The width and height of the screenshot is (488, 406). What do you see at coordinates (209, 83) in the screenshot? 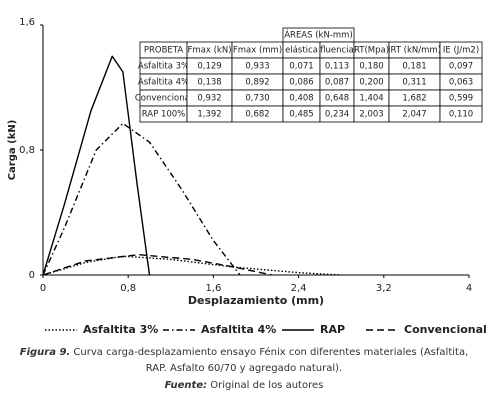
I see `table-text: 0,138` at bounding box center [209, 83].